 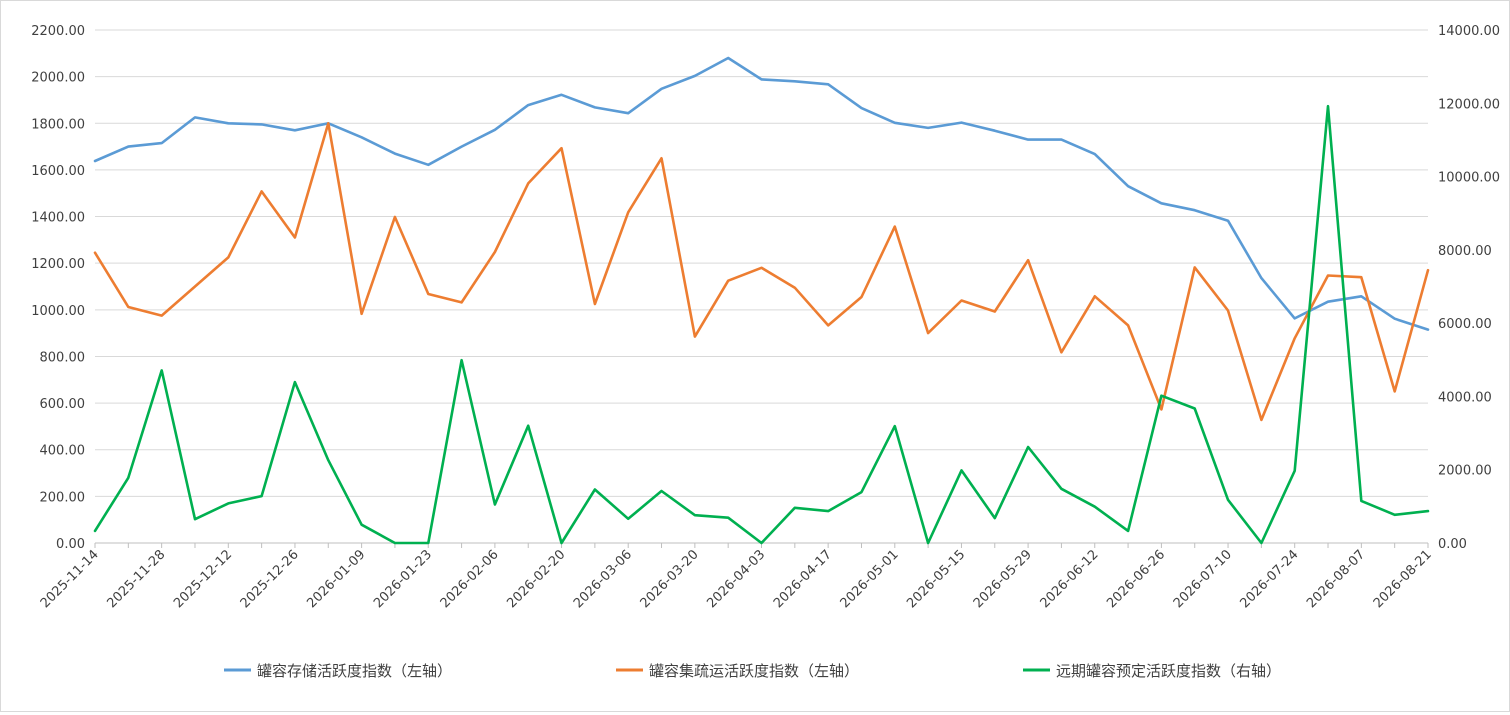 What do you see at coordinates (63, 357) in the screenshot?
I see `left-tick-label: 800.00` at bounding box center [63, 357].